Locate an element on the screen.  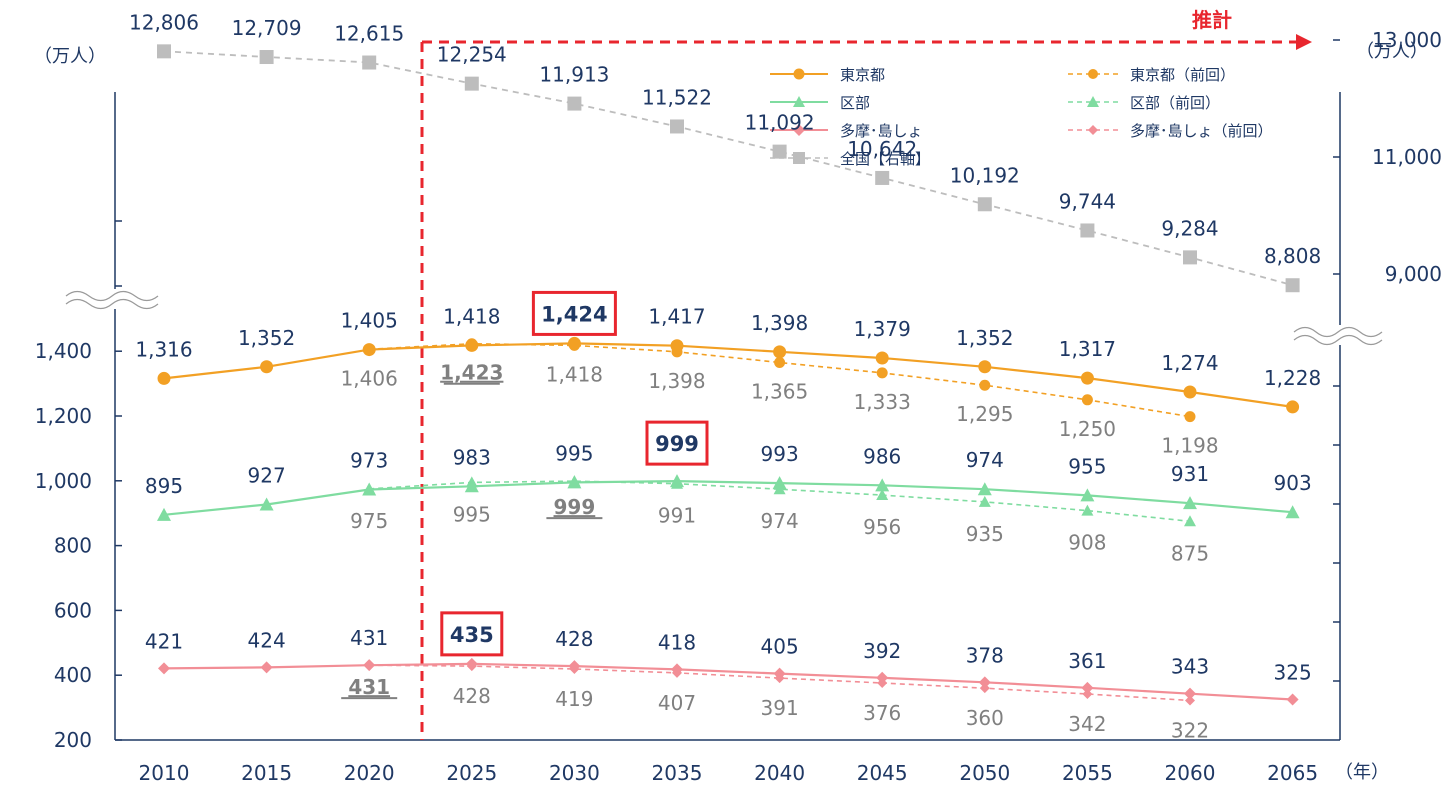
x-tick-label: 2025 is located at coordinates (471, 773).